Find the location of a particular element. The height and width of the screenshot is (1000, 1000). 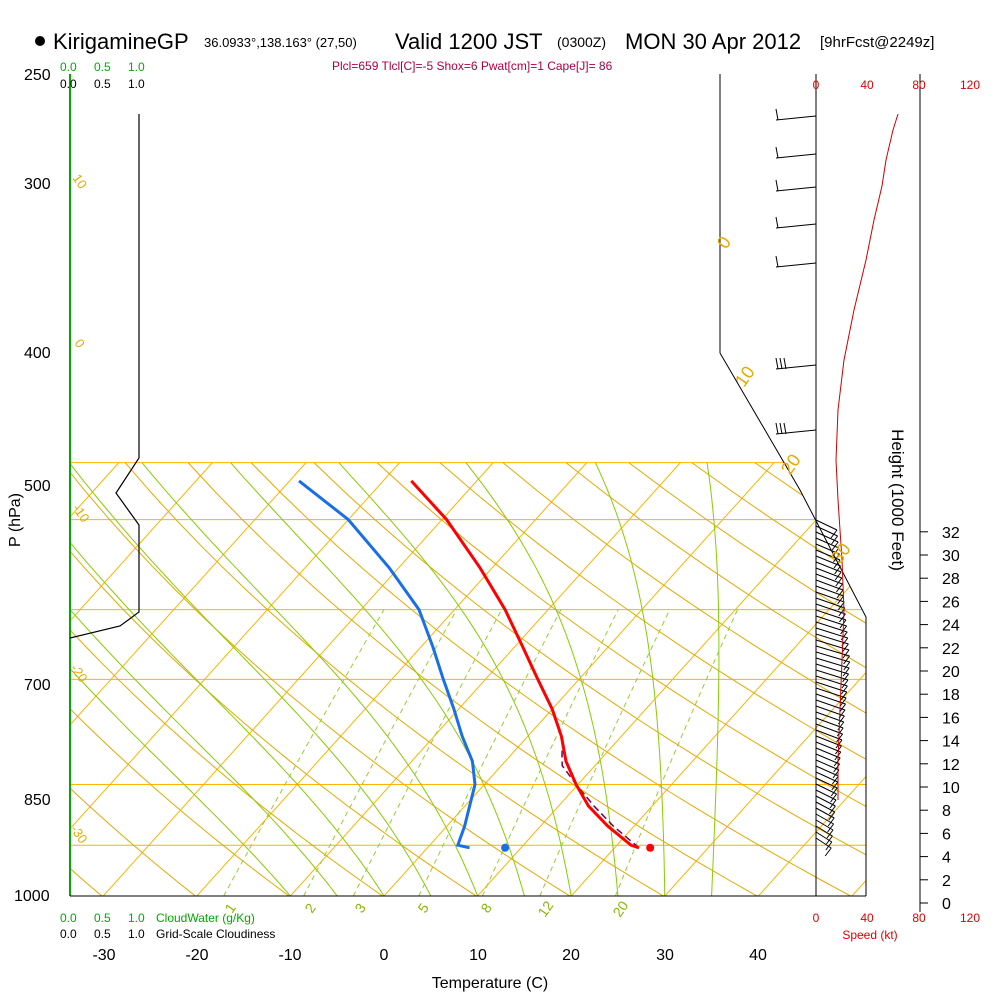

temperature-tick: 10 is located at coordinates (478, 955).